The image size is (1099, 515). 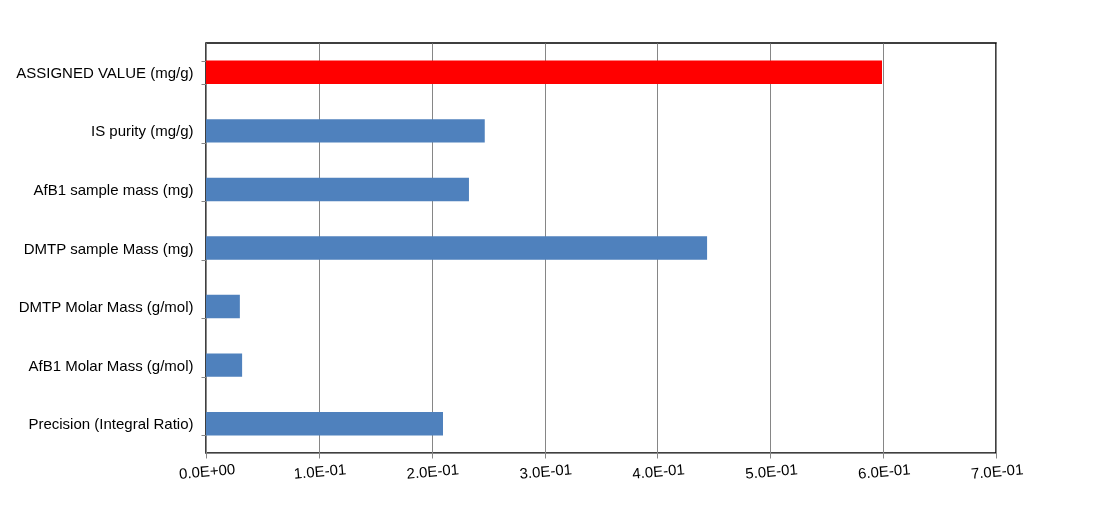 I want to click on x-tick-label: 7.0E-01, so click(x=997, y=471).